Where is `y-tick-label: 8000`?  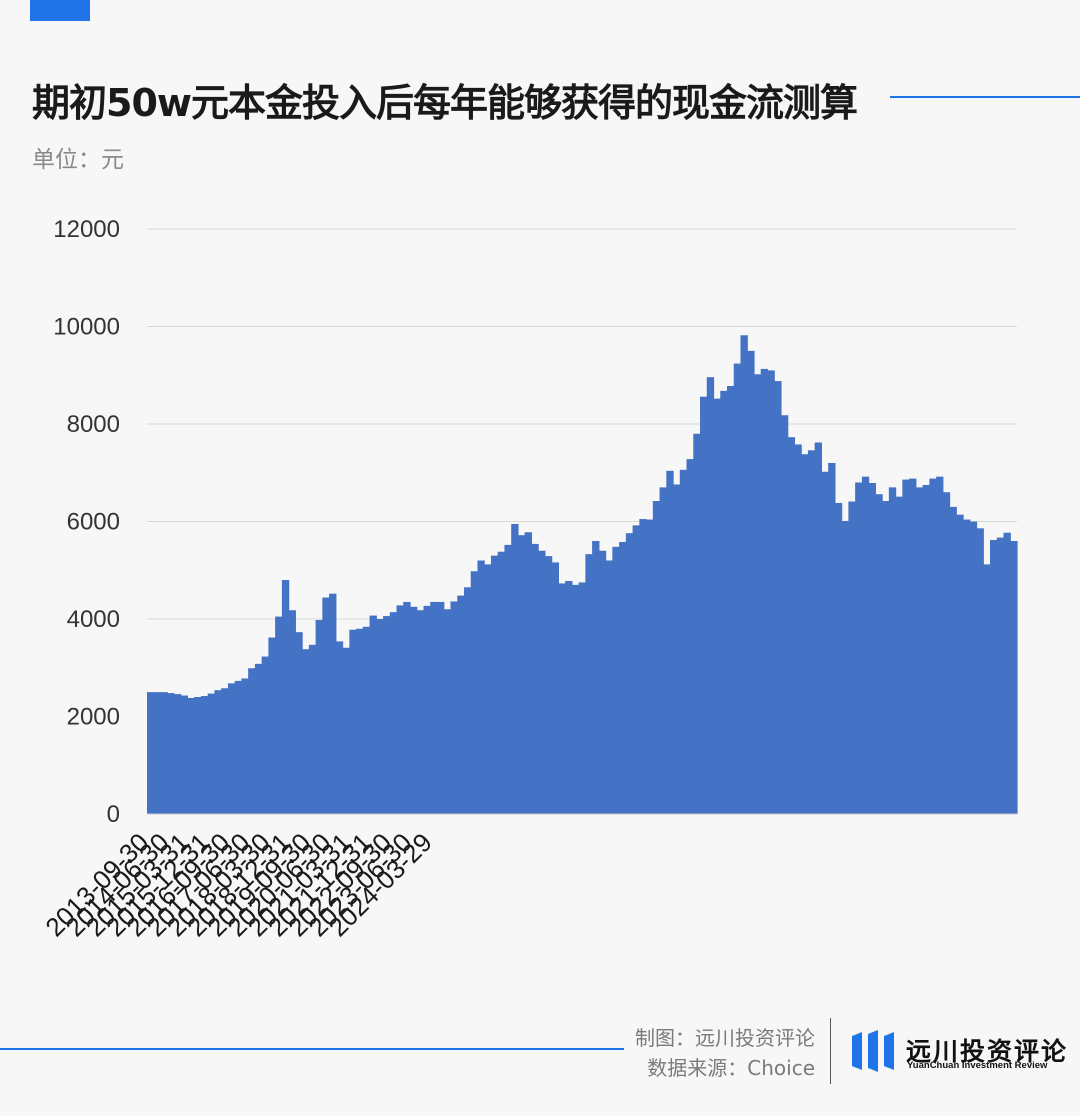
y-tick-label: 8000 is located at coordinates (93, 424).